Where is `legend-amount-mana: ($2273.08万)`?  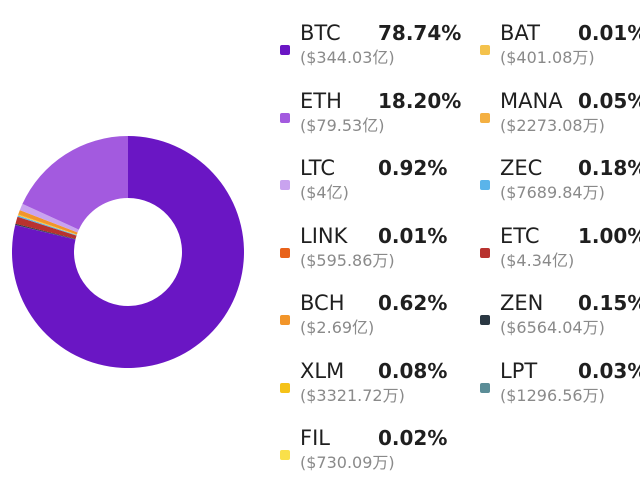
legend-amount-mana: ($2273.08万) is located at coordinates (552, 125).